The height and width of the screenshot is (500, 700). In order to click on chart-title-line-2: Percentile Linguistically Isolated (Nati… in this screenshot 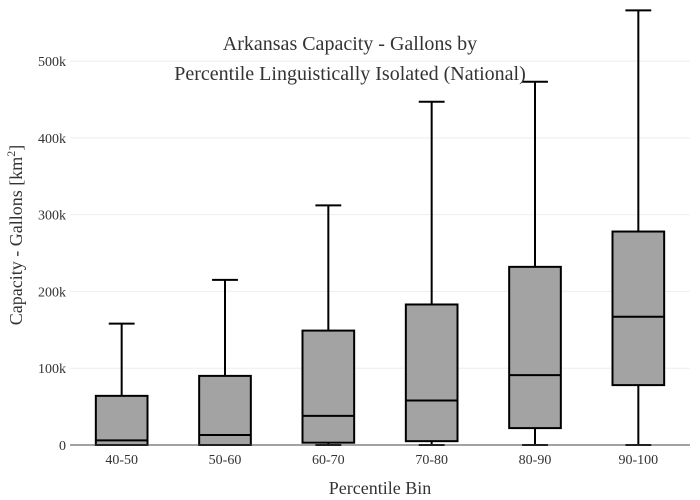, I will do `click(350, 74)`.